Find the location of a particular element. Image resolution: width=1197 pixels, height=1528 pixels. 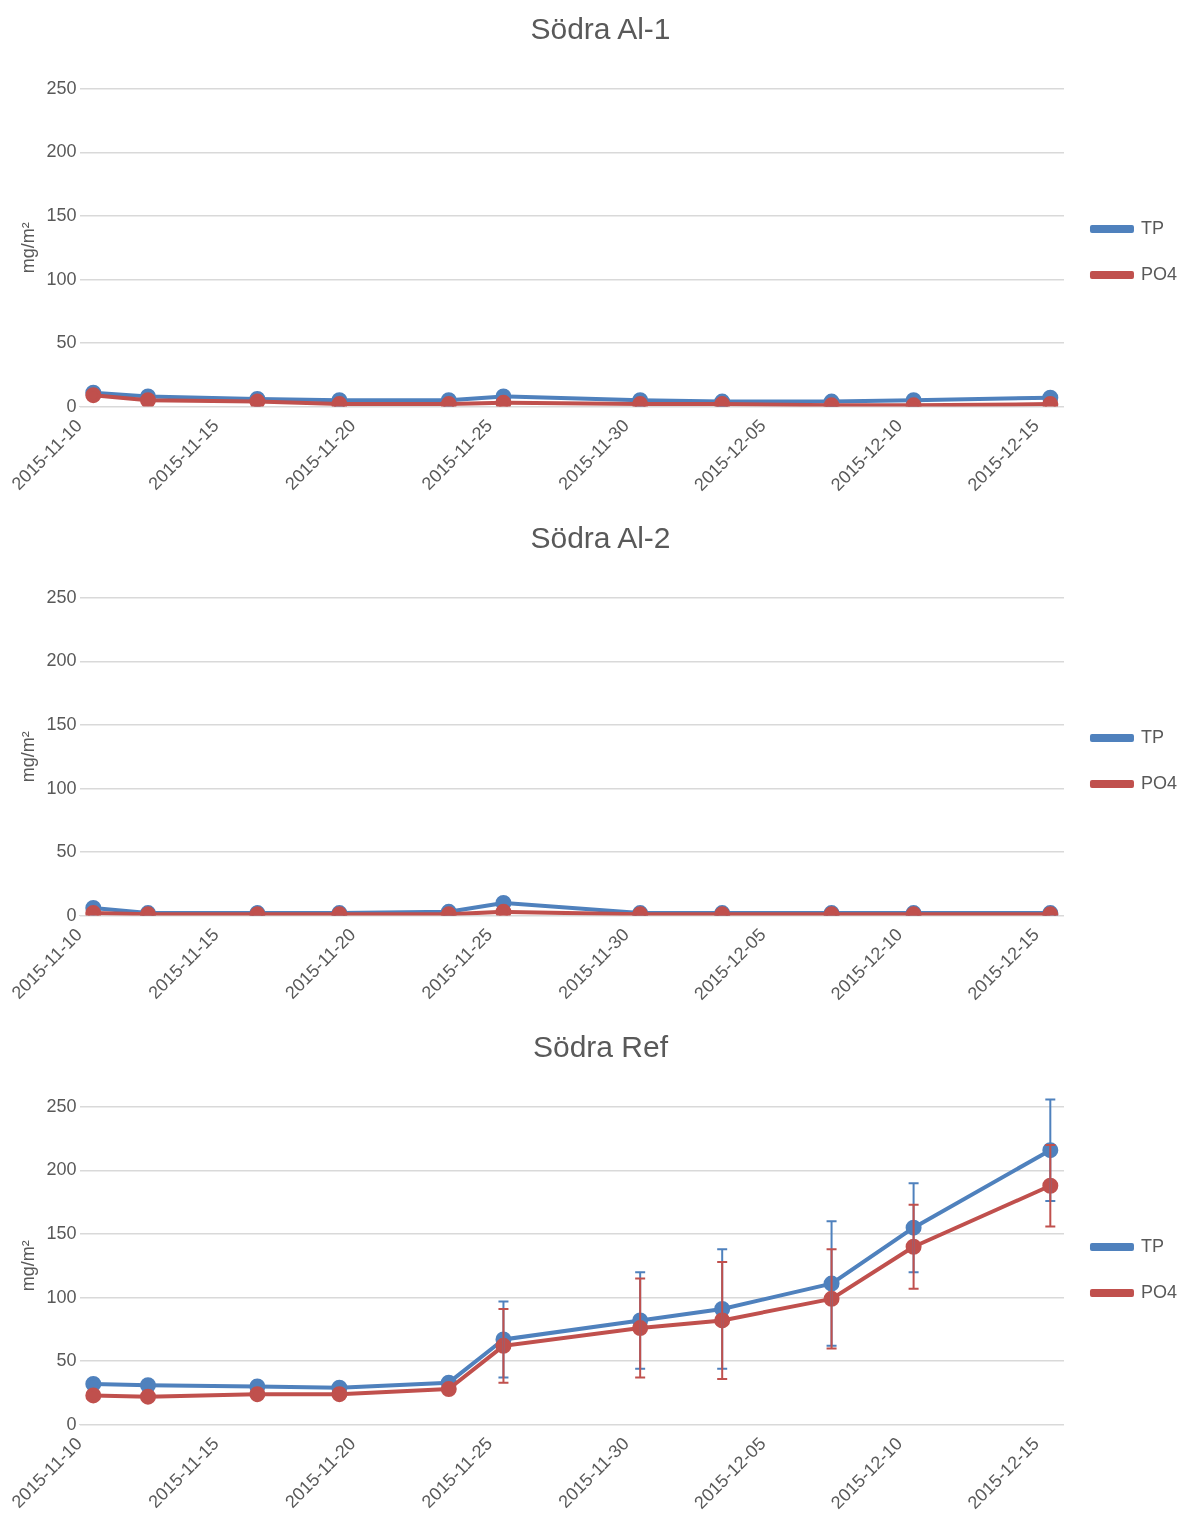

chart-title: Södra Al-2 is located at coordinates (600, 538).